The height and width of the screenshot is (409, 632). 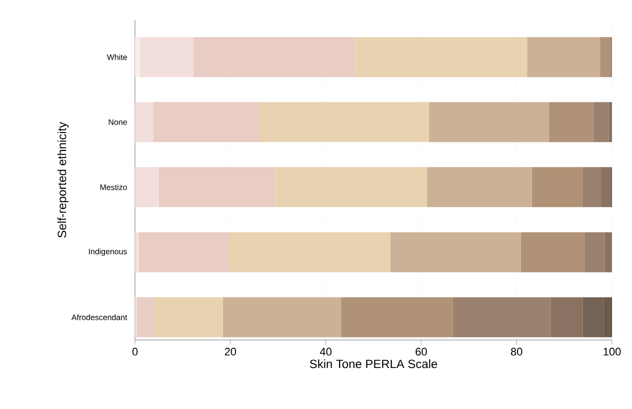 I want to click on y-axis-title: Self-reported ethnicity, so click(x=63, y=180).